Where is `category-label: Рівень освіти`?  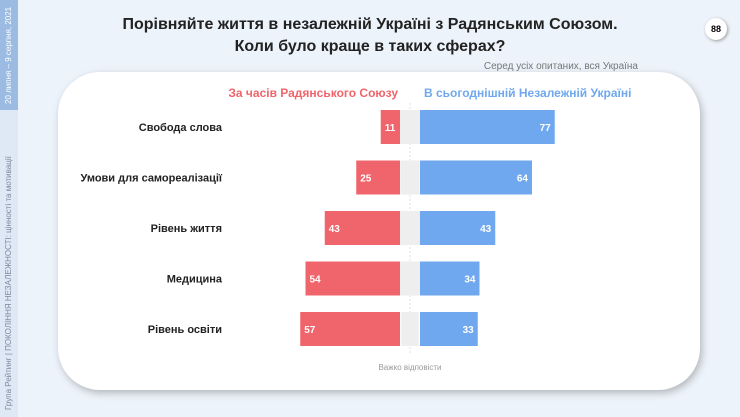 category-label: Рівень освіти is located at coordinates (185, 330).